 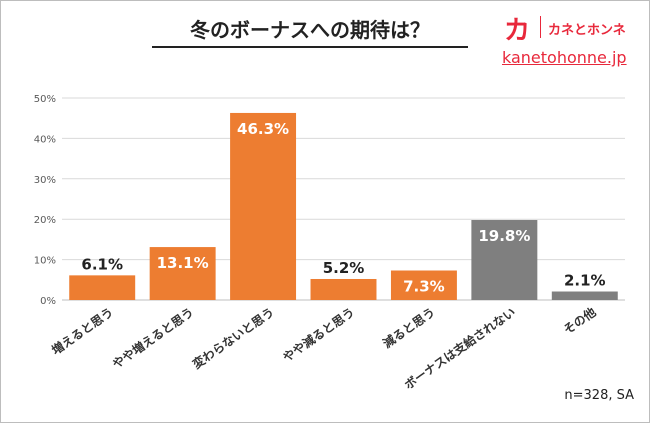 I want to click on x-tick-label: 減ると思う, so click(x=409, y=327).